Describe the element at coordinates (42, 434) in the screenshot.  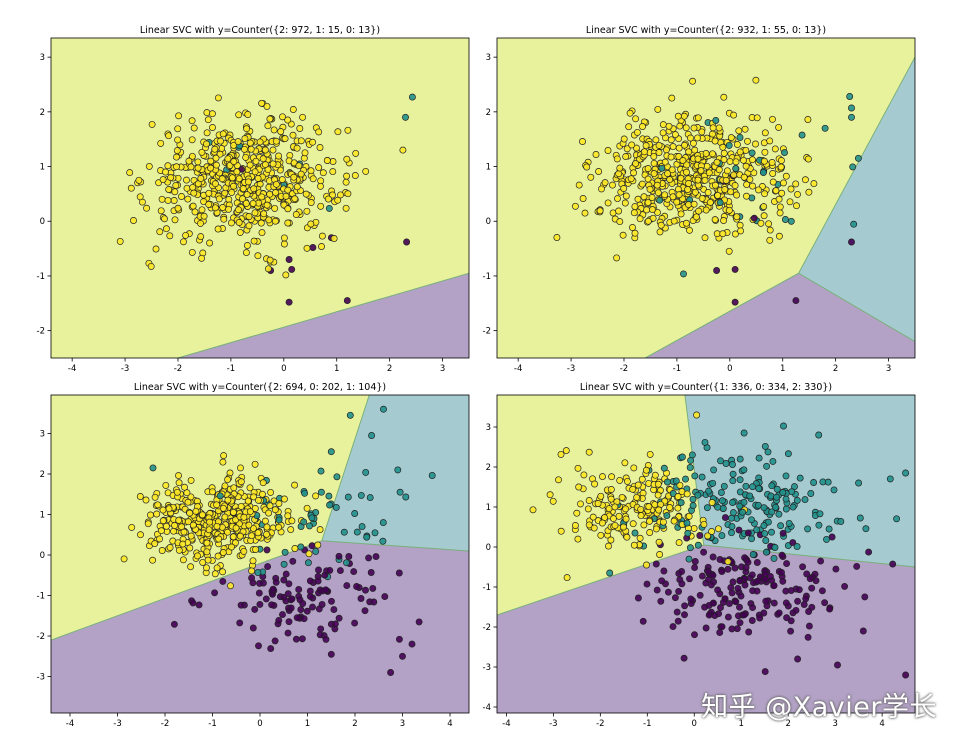
I see `y-tick-label: 3` at that location.